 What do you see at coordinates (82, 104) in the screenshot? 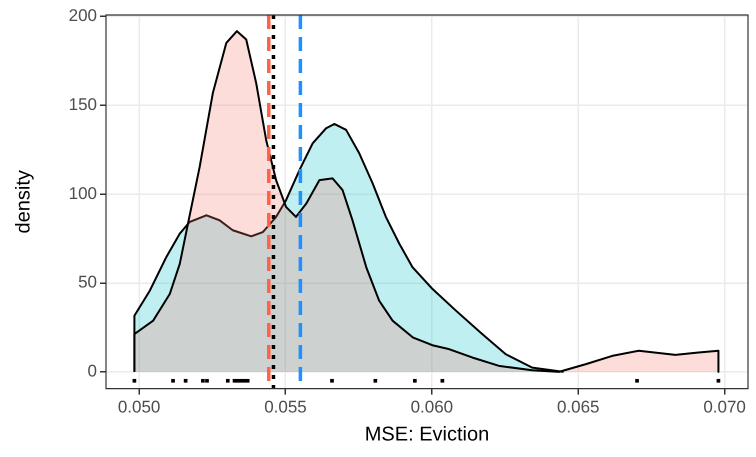
I see `y-tick-label: 150` at bounding box center [82, 104].